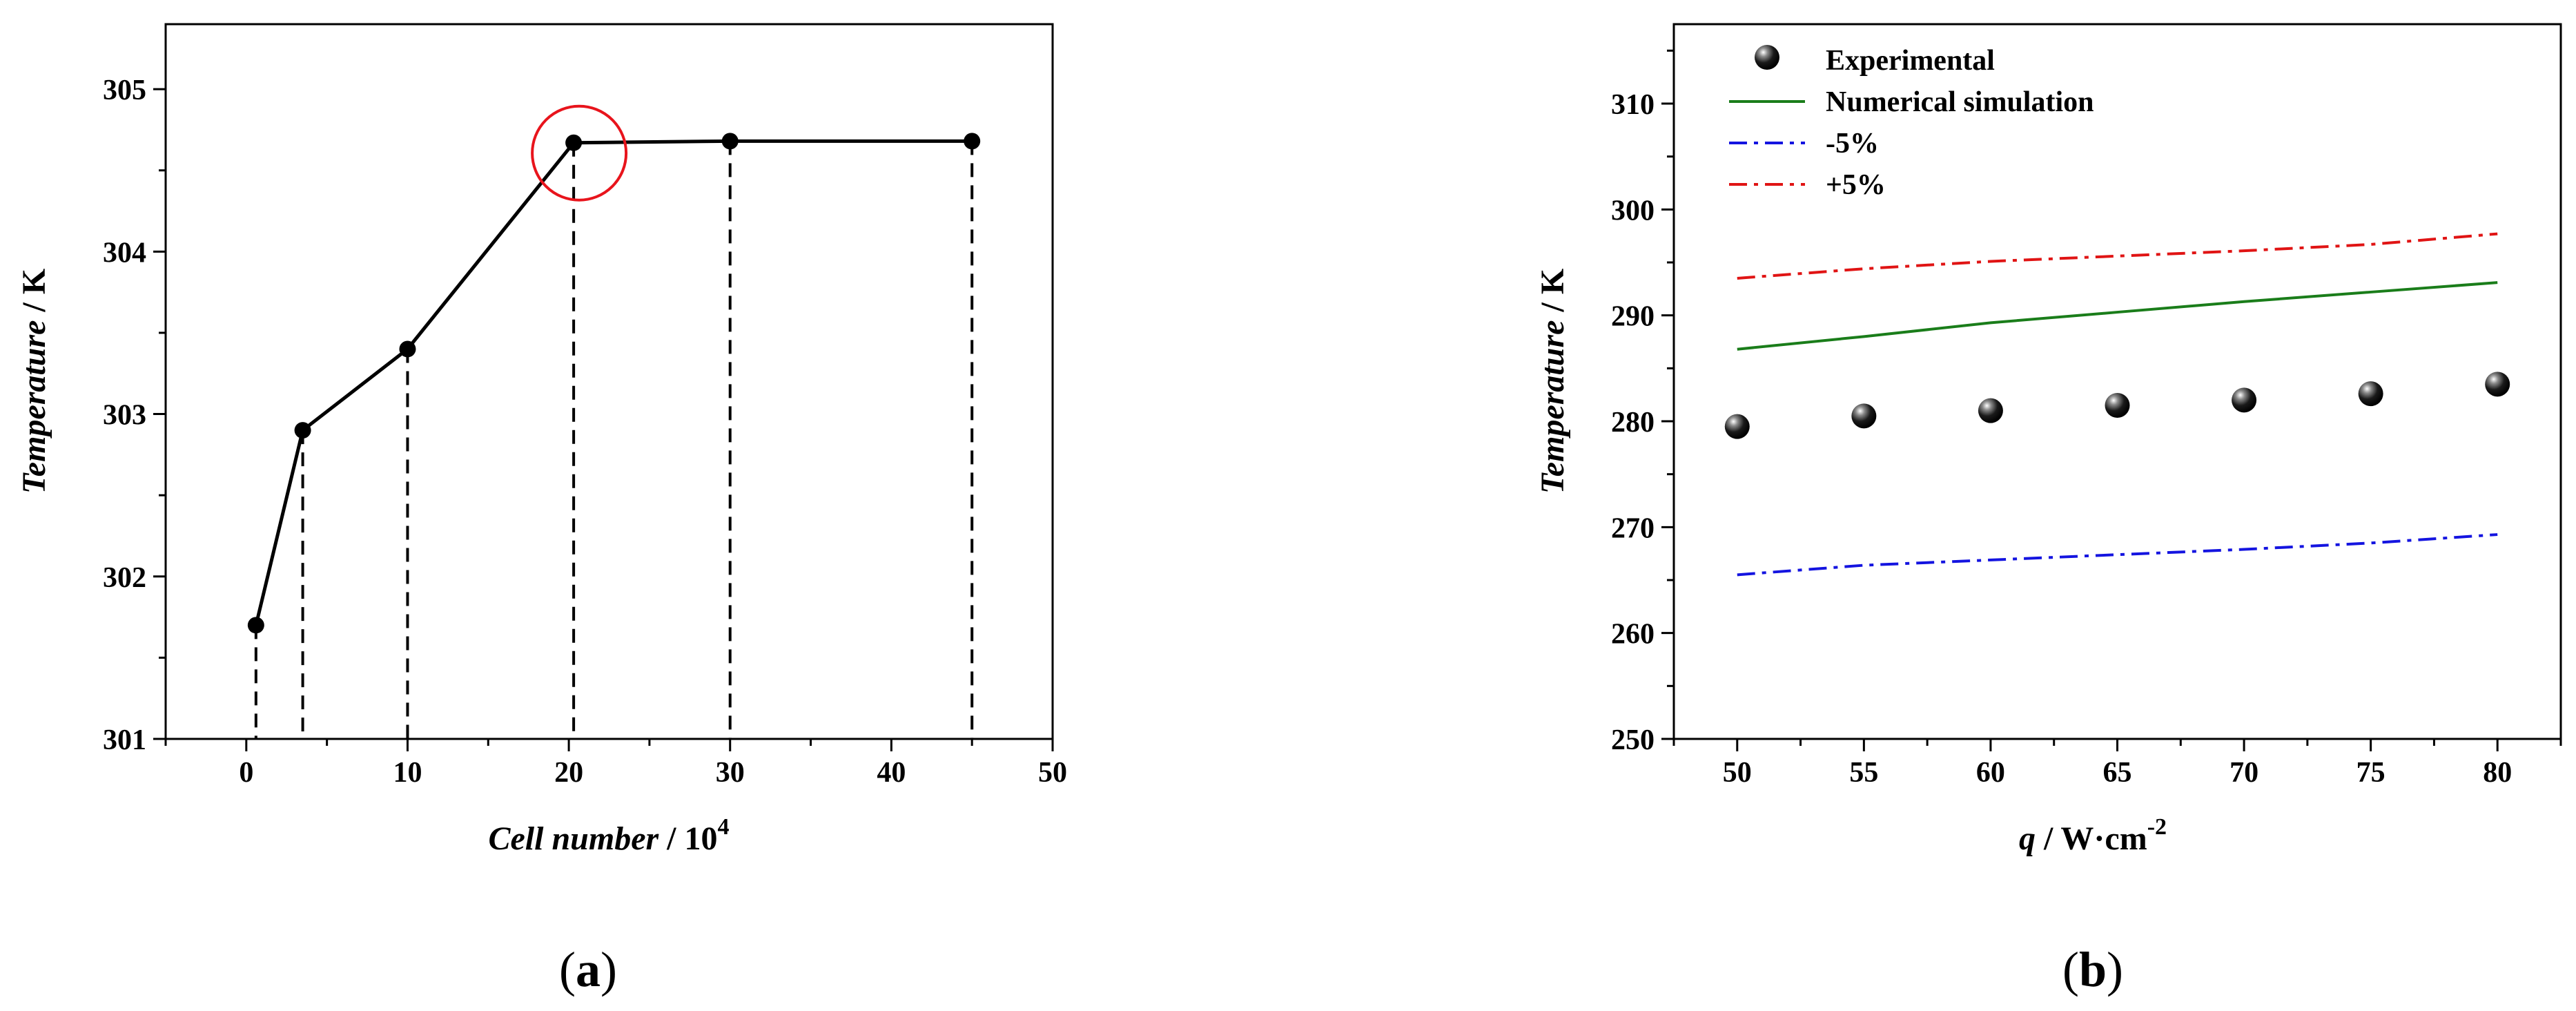 The width and height of the screenshot is (2576, 1011). Describe the element at coordinates (724, 827) in the screenshot. I see `panel-a-xlabel-sup: 4` at that location.